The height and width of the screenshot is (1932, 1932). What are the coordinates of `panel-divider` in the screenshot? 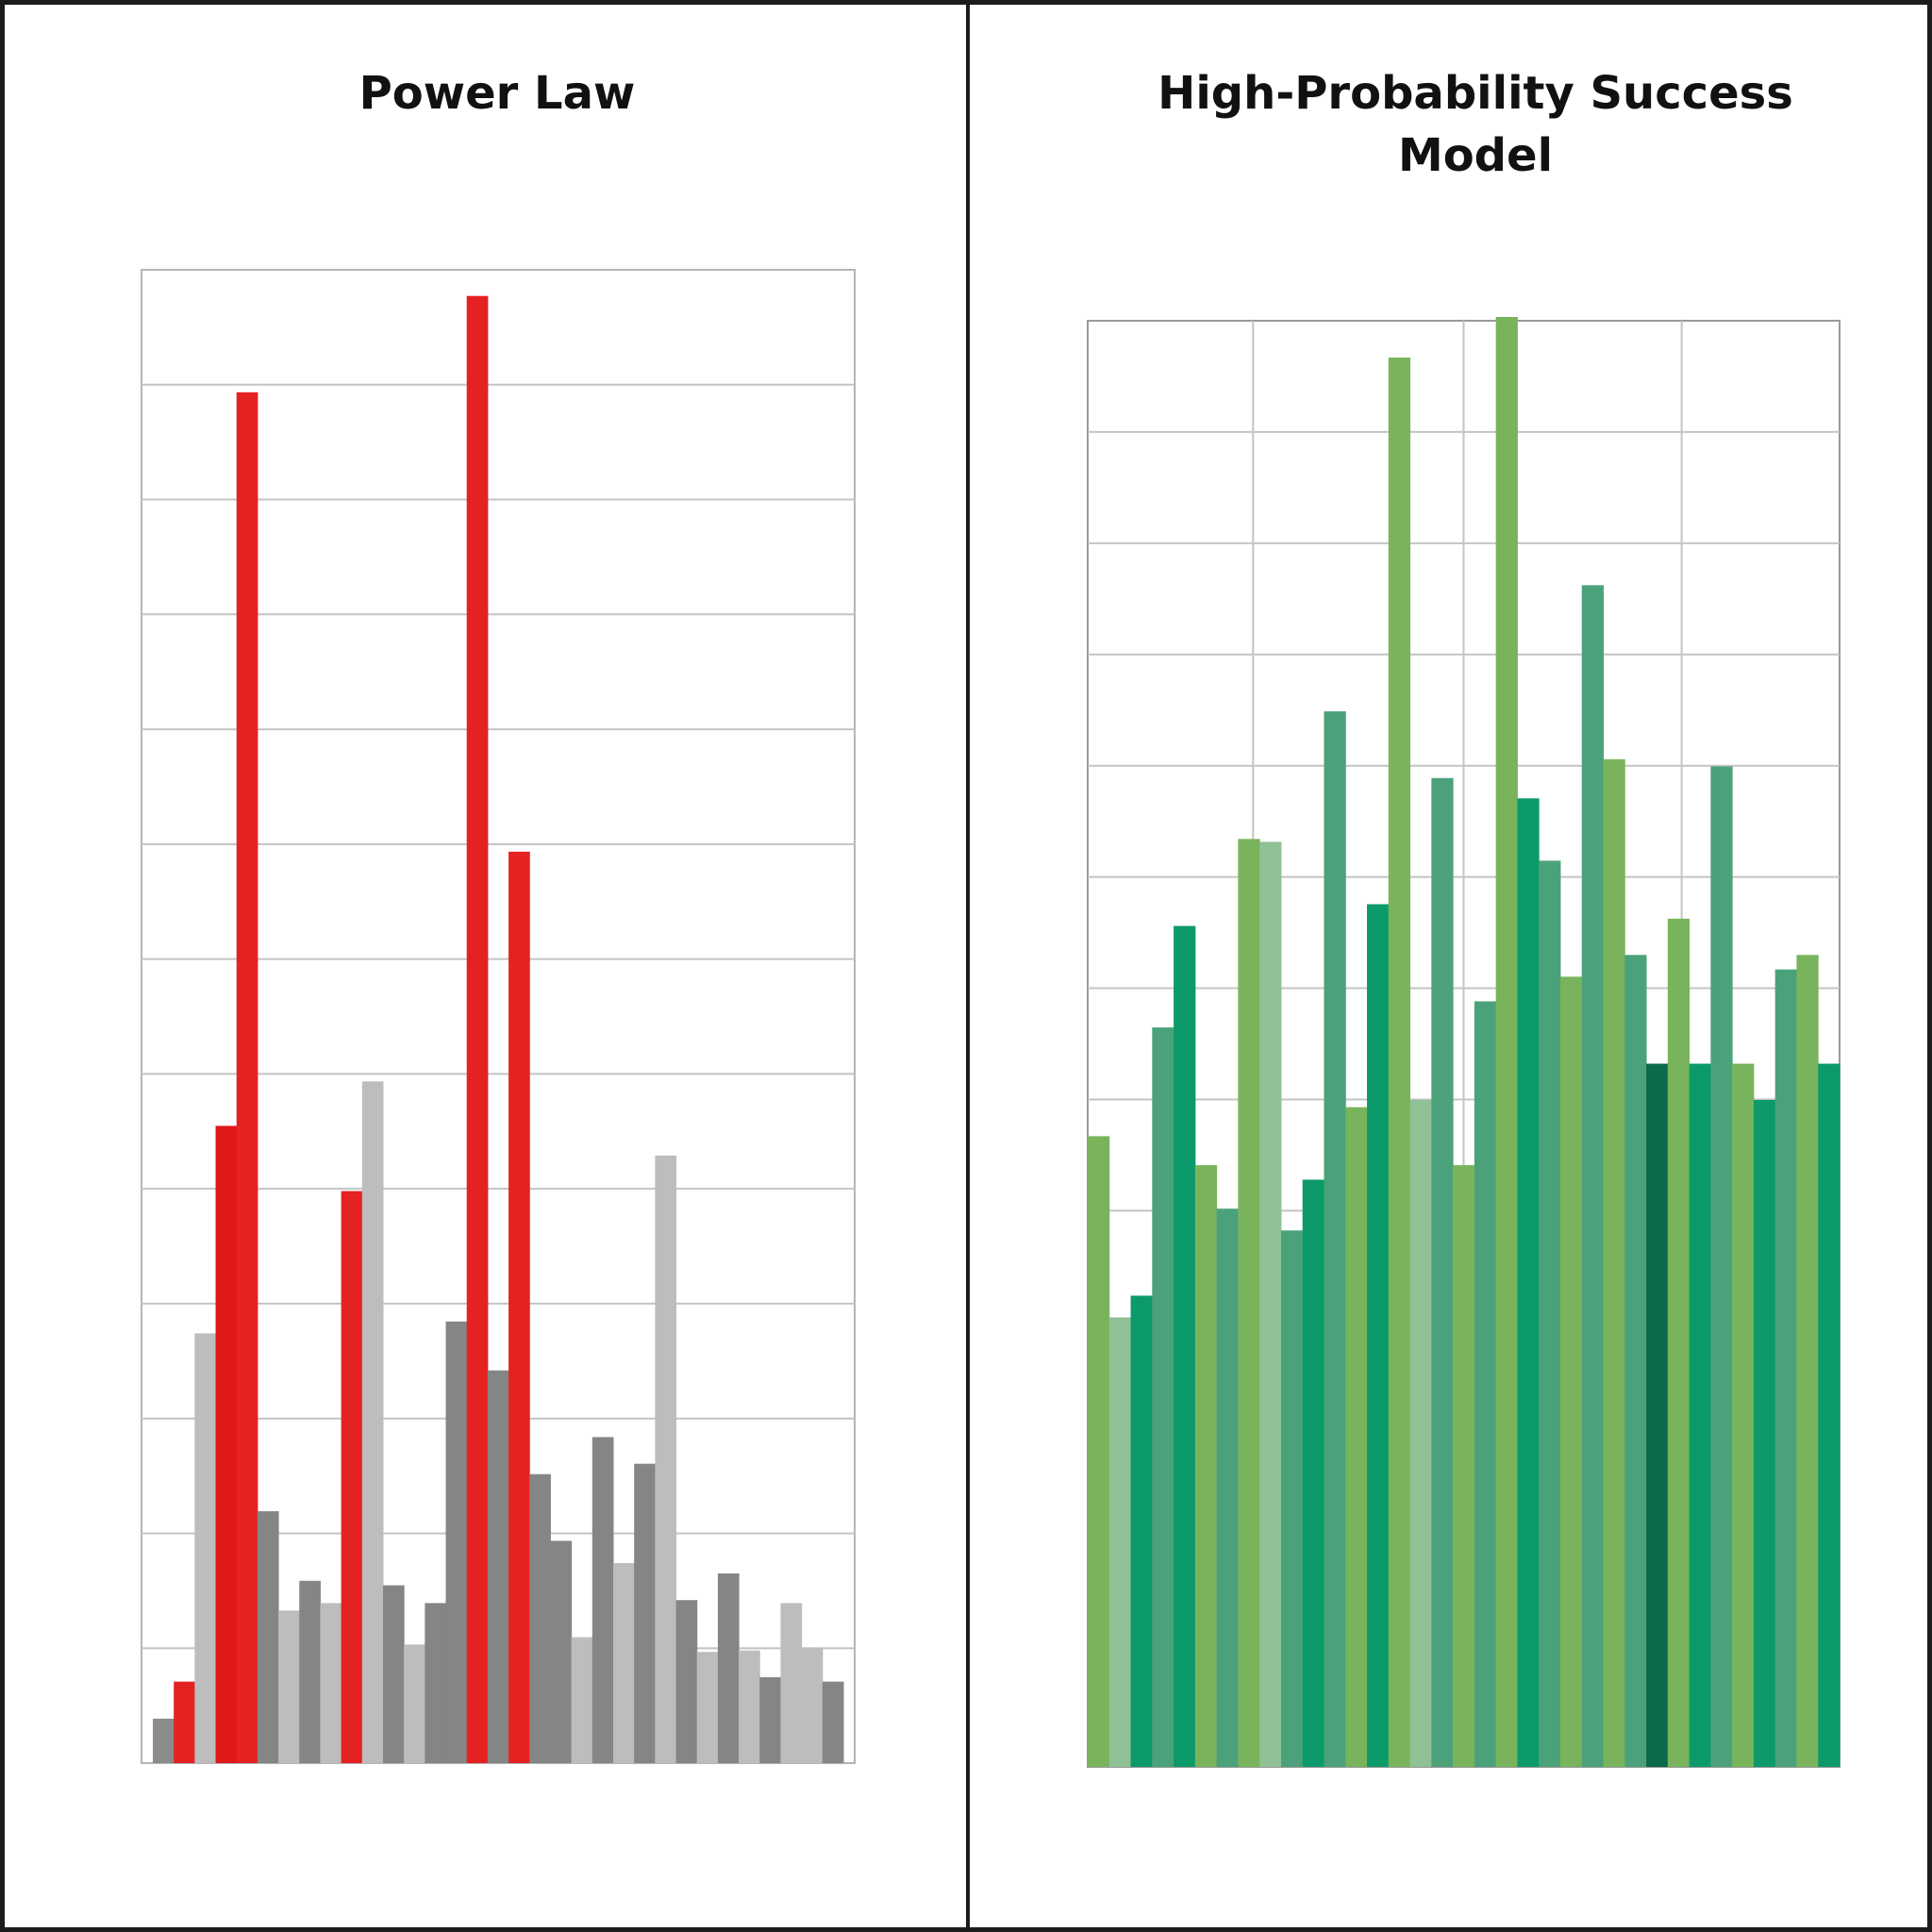 It's located at (968, 966).